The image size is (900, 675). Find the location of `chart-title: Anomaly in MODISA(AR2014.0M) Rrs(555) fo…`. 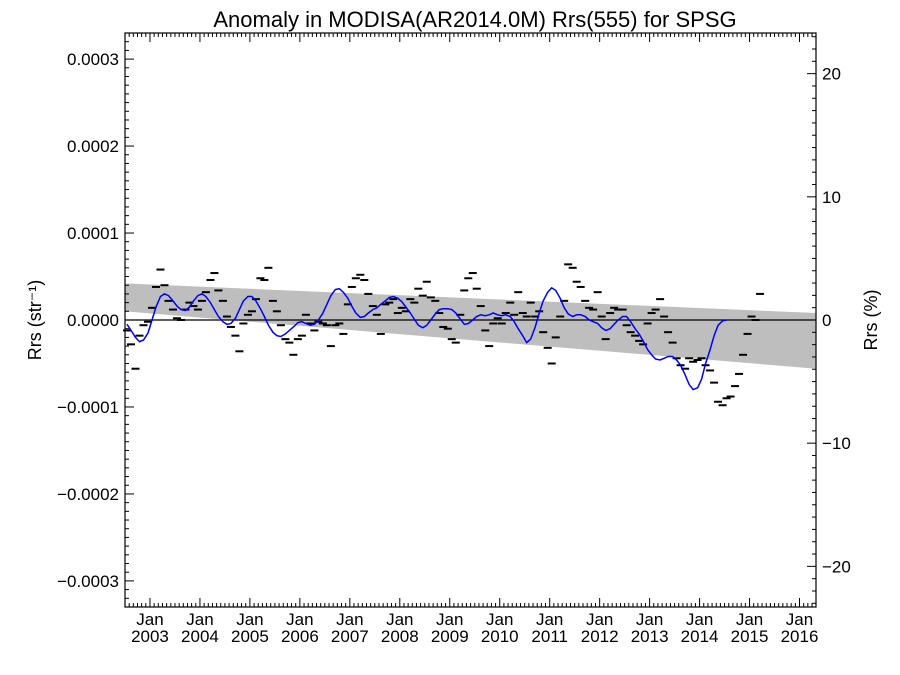

chart-title: Anomaly in MODISA(AR2014.0M) Rrs(555) fo… is located at coordinates (474, 19).